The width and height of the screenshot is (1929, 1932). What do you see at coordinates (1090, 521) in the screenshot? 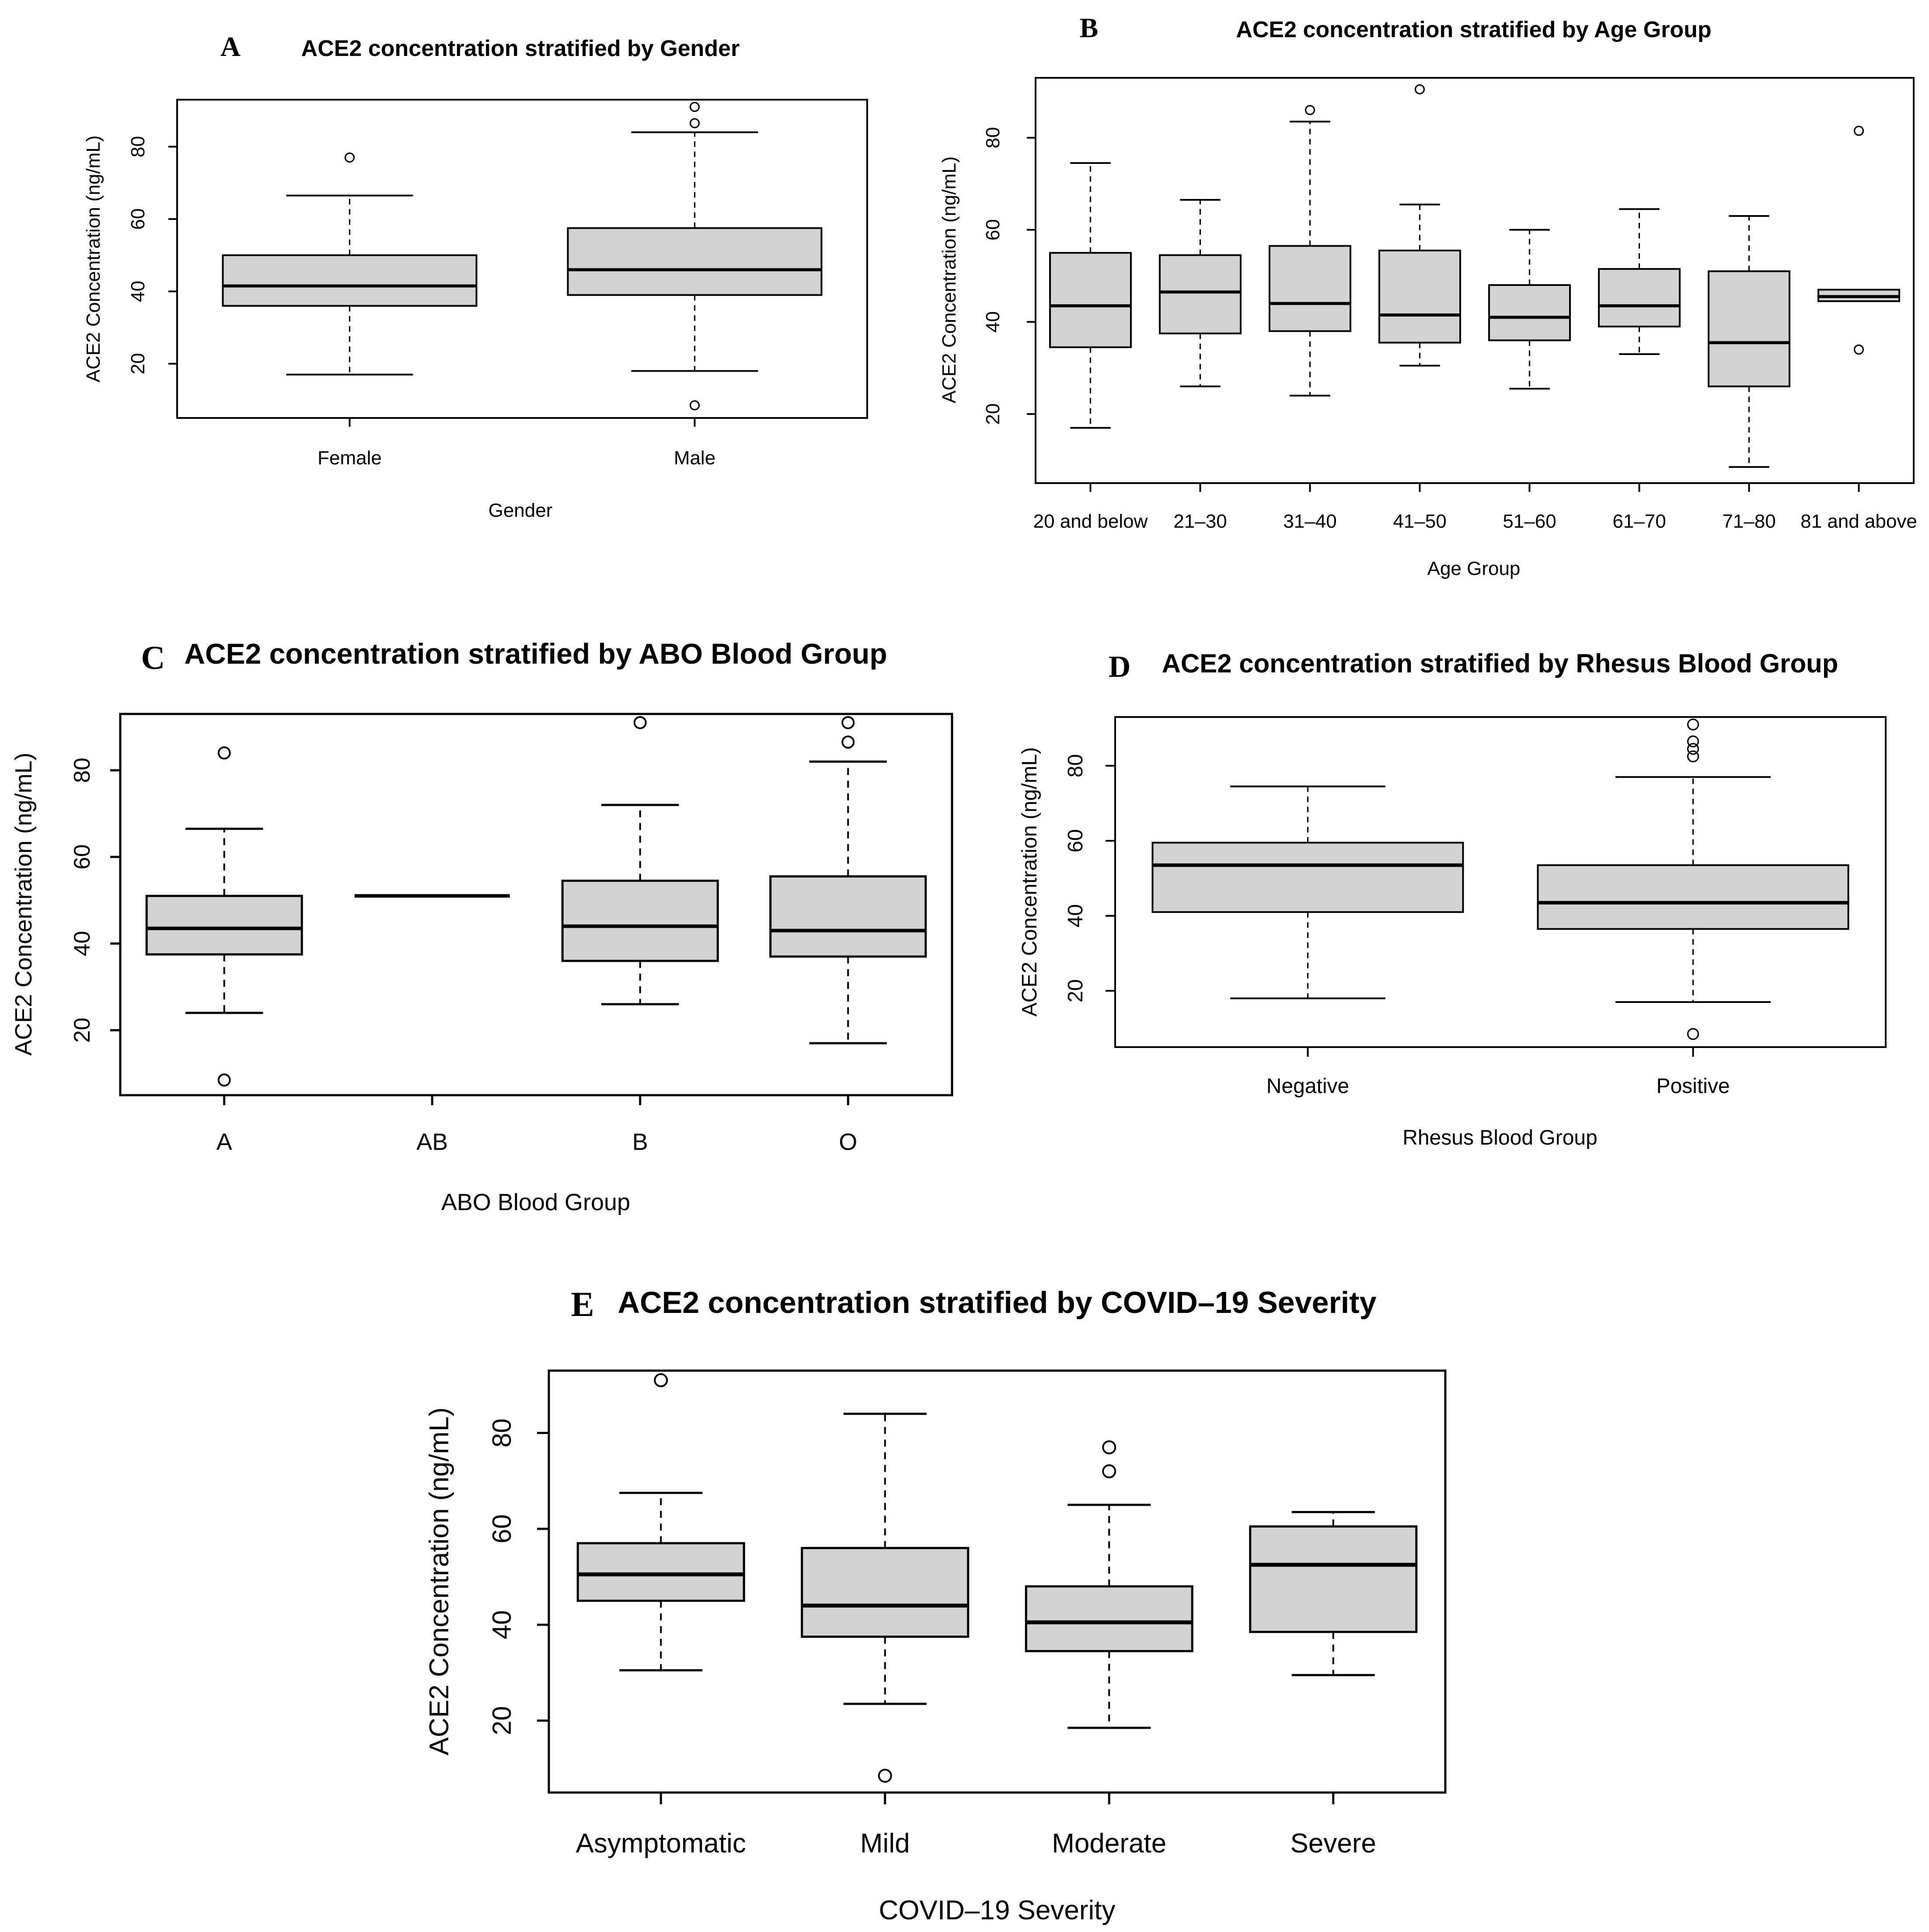
I see `x-tick-label: 20 and below` at bounding box center [1090, 521].